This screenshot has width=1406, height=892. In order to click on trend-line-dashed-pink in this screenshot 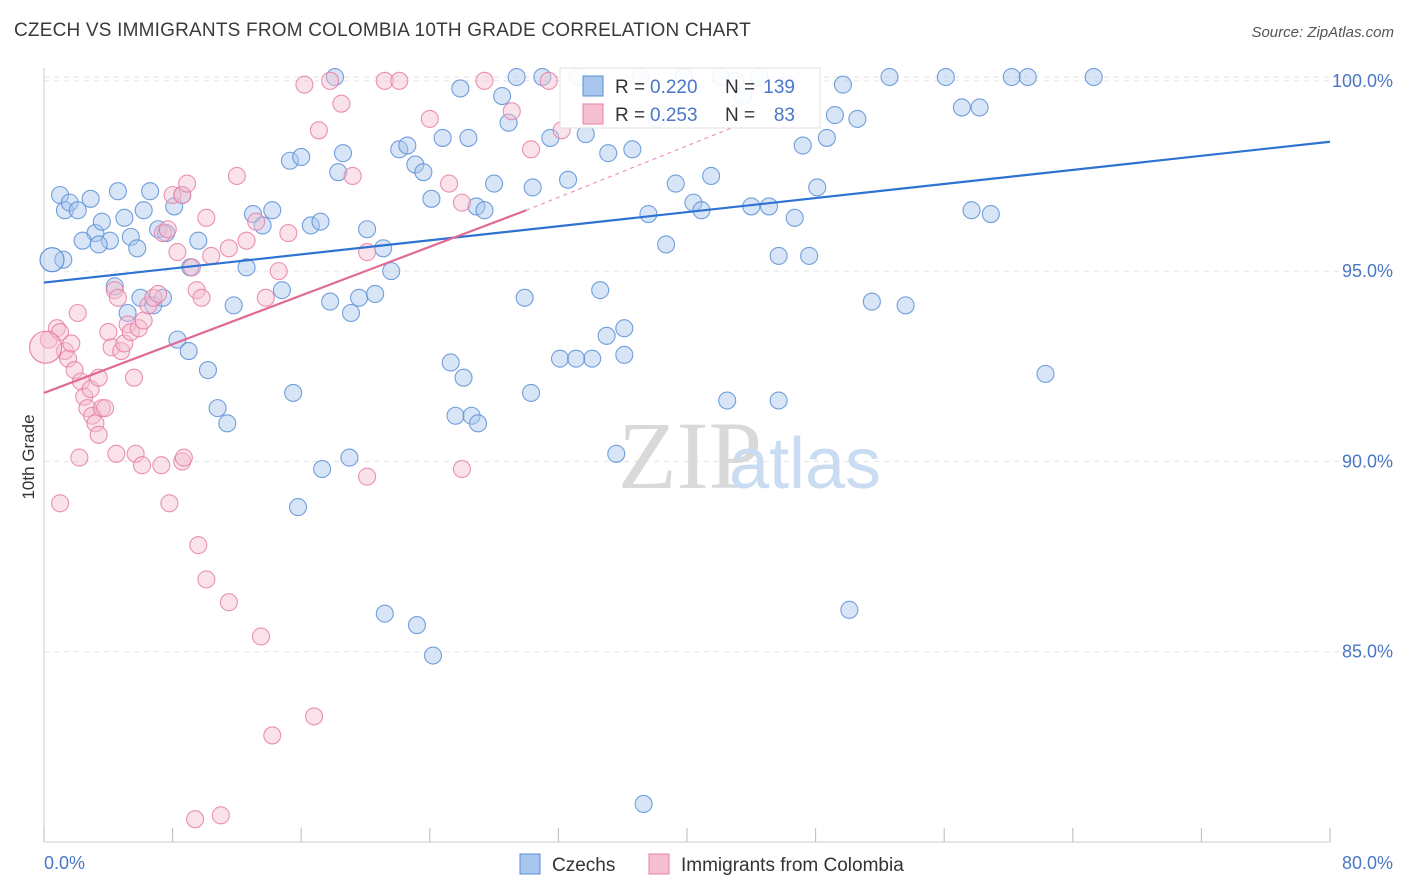, I will do `click(631, 168)`.